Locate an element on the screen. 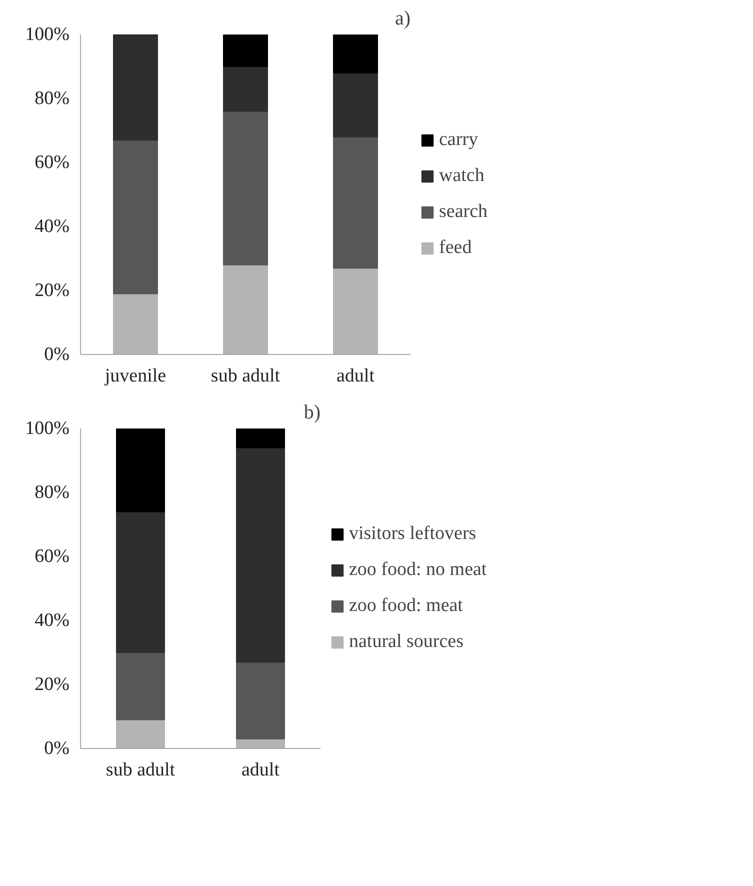 This screenshot has height=886, width=753. chart-title: a) is located at coordinates (402, 19).